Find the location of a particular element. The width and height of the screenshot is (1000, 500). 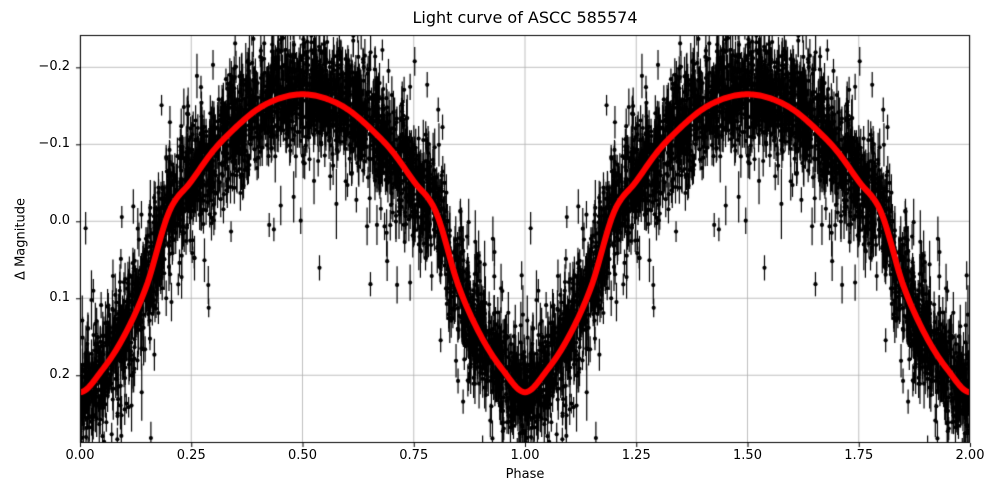

x-tick-label: 1.25 is located at coordinates (636, 455).